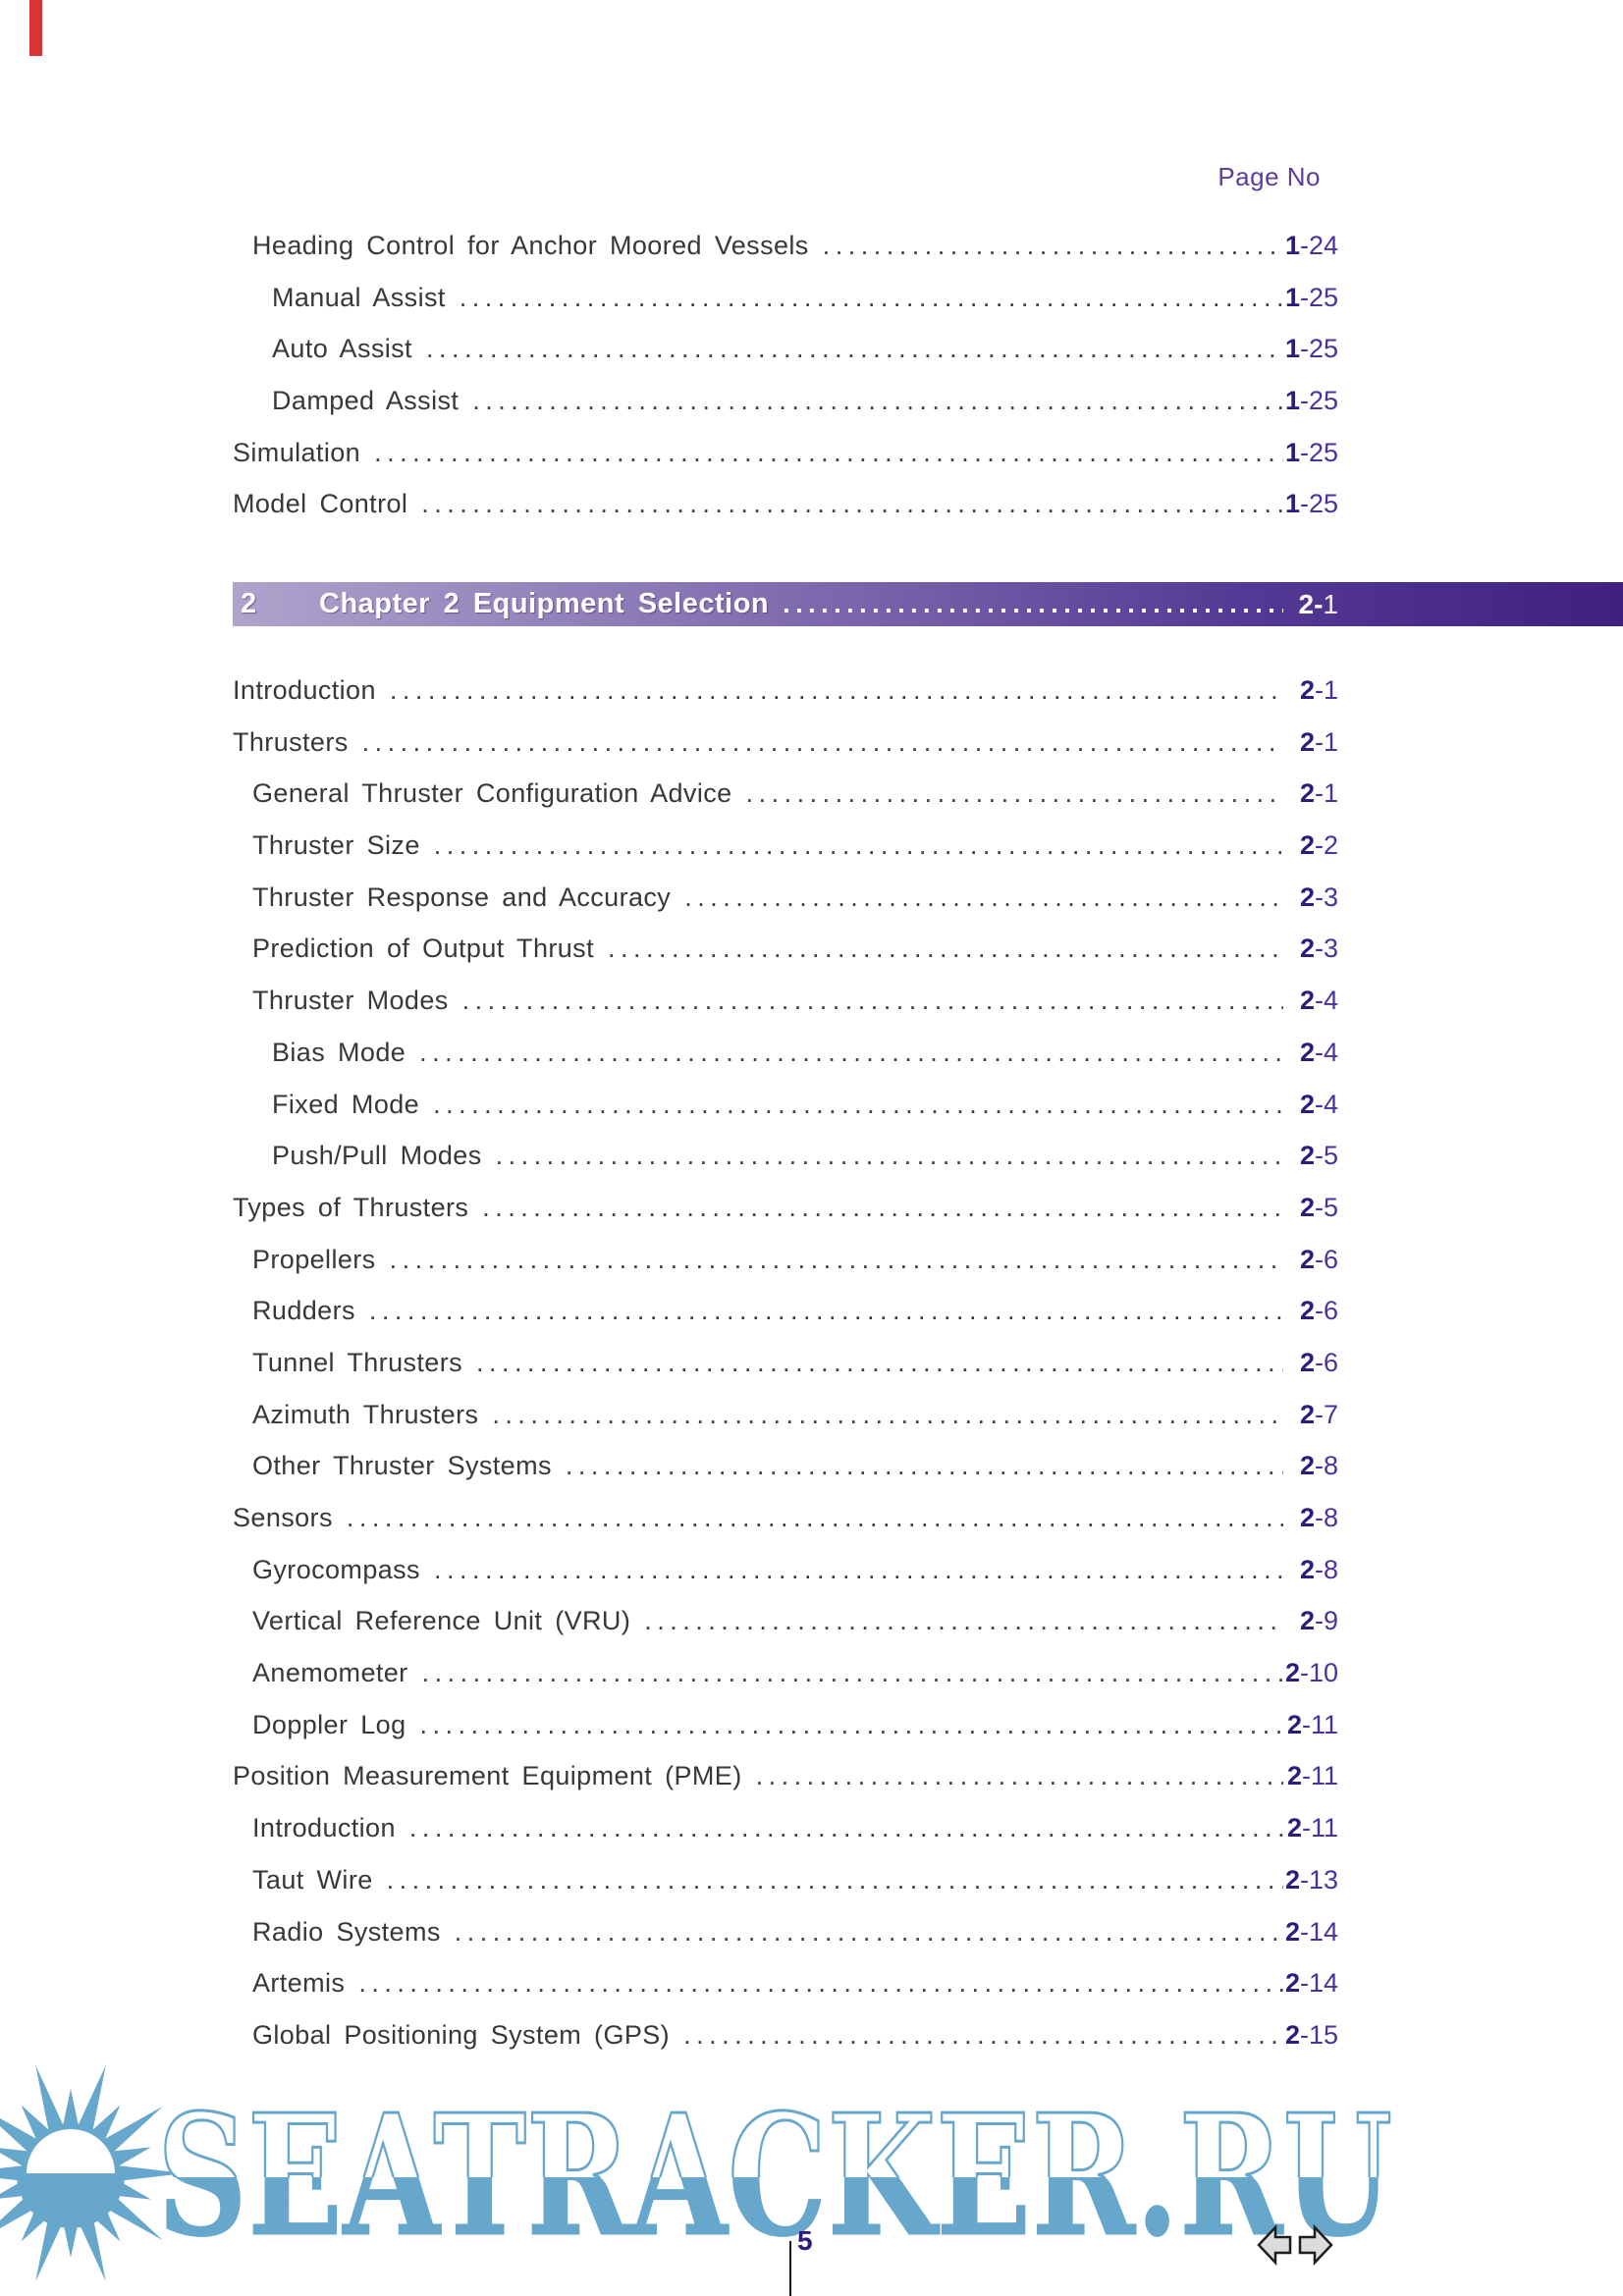 The image size is (1623, 2296). I want to click on arrow-left-icon, so click(1274, 2245).